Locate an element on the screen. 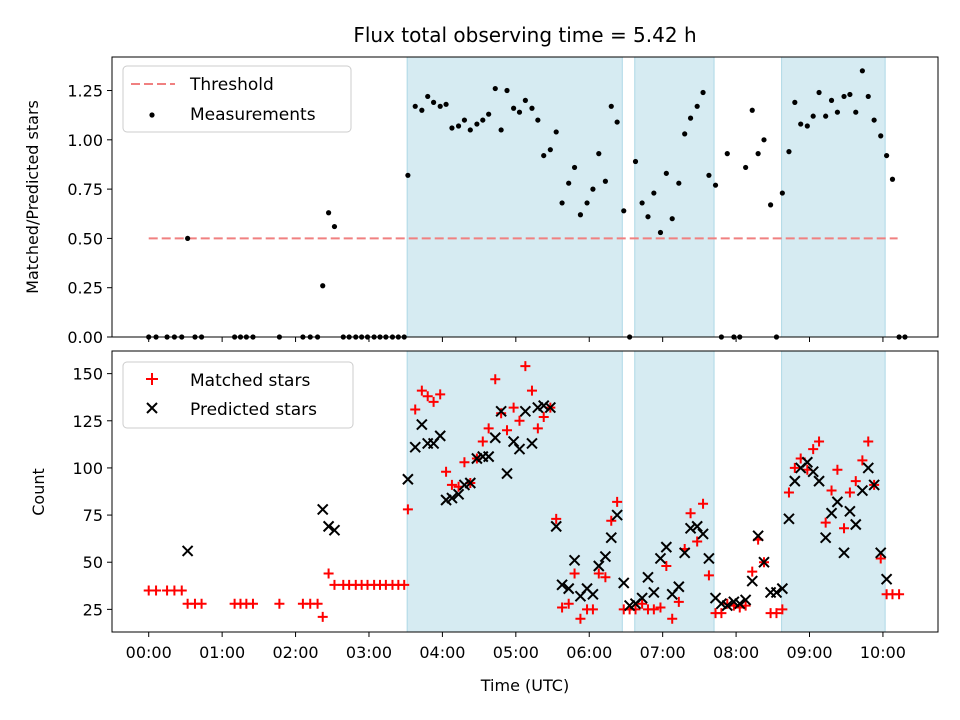 This screenshot has width=960, height=720. bottom-x-tick-label: 02:00 is located at coordinates (296, 652).